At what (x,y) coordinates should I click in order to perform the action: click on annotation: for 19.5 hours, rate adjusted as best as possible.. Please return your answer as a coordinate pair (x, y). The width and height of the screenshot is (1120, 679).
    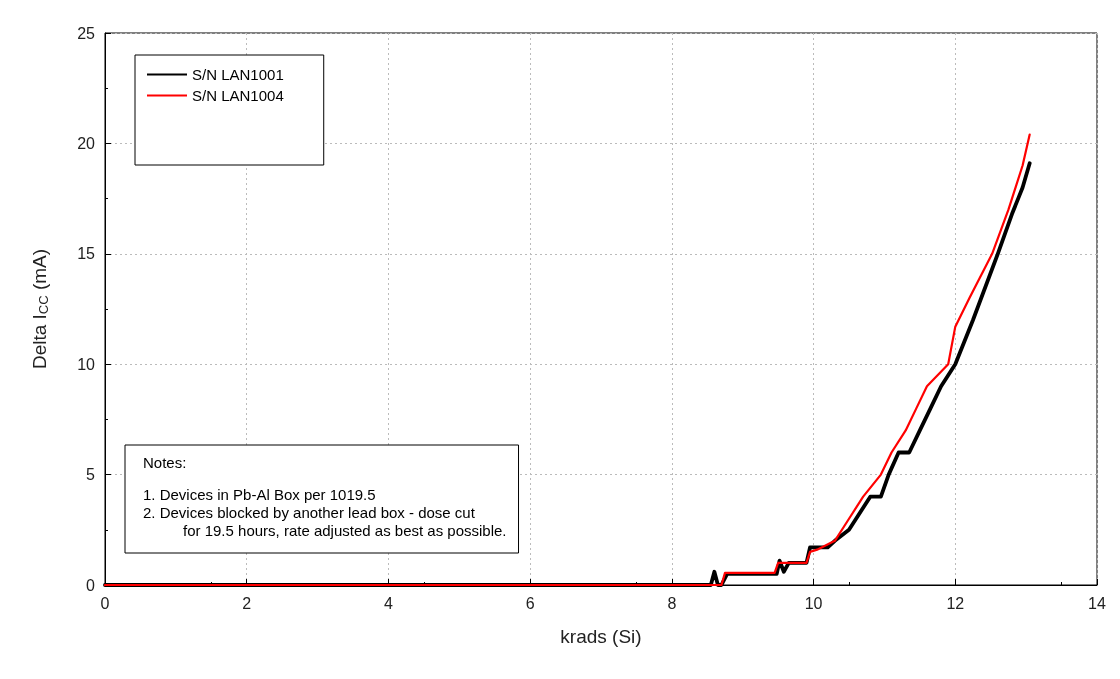
    Looking at the image, I should click on (345, 530).